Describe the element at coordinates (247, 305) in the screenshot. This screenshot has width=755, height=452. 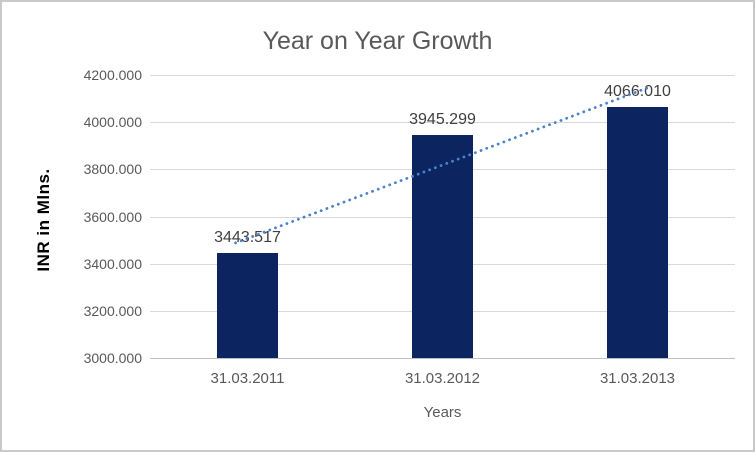
I see `bar-31.03.2011` at that location.